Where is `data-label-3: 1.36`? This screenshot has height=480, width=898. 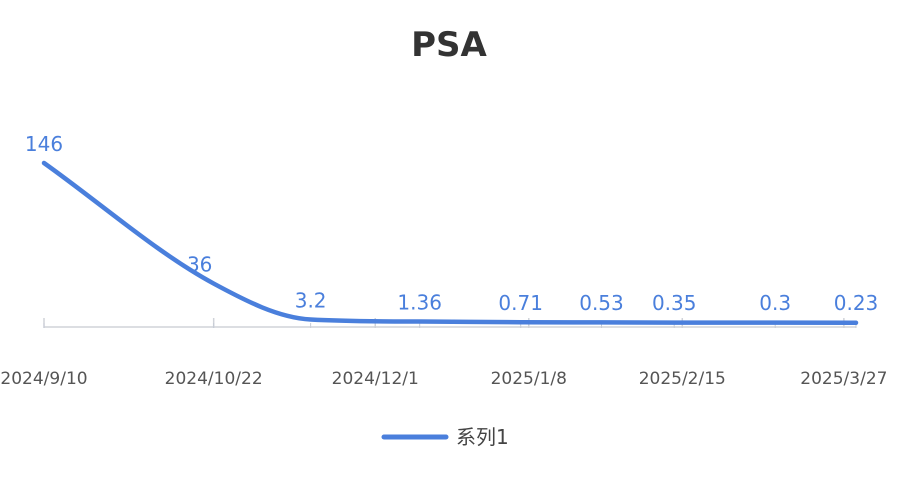
data-label-3: 1.36 is located at coordinates (419, 303).